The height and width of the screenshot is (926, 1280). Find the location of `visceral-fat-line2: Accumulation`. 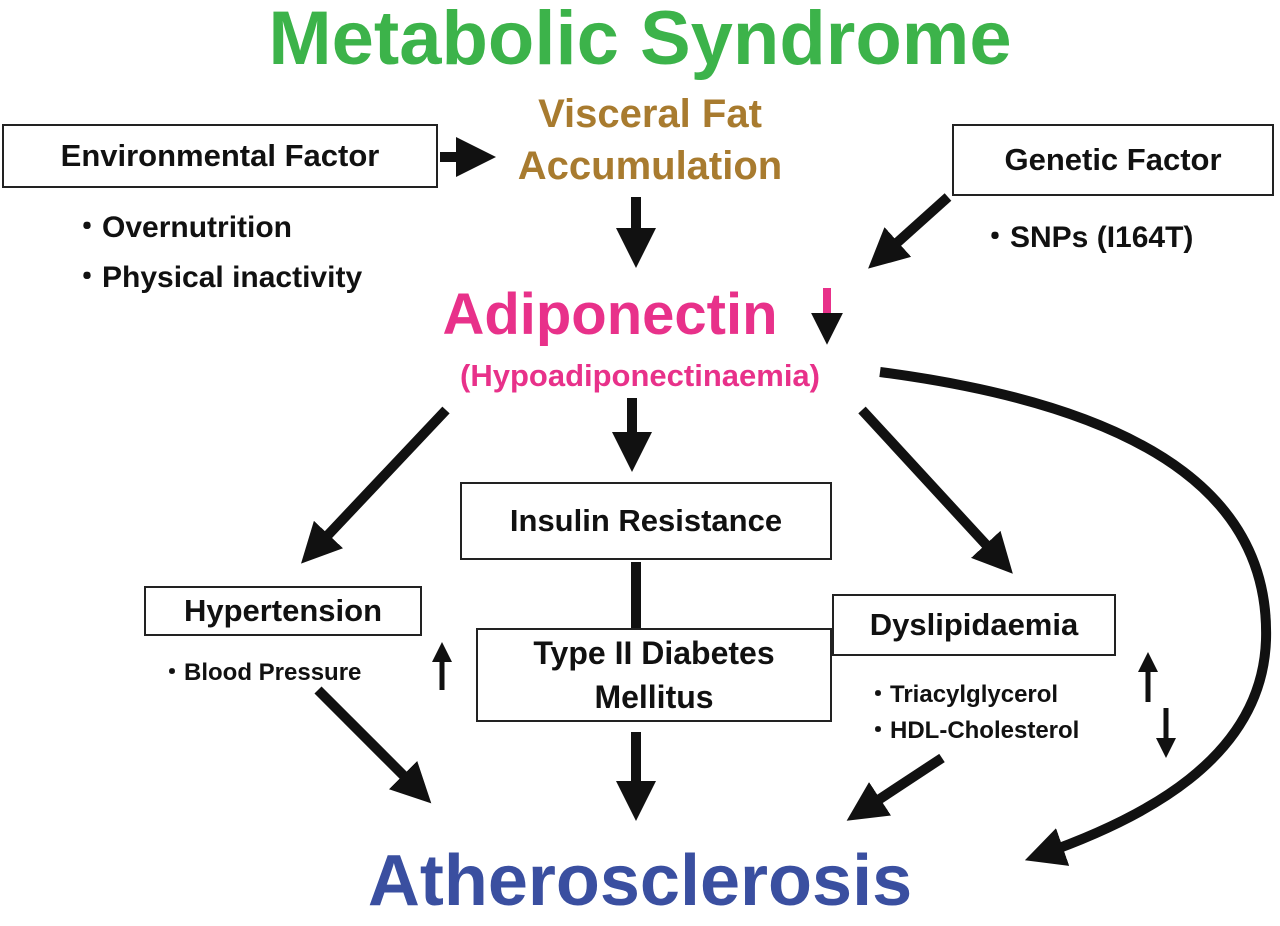

visceral-fat-line2: Accumulation is located at coordinates (650, 166).